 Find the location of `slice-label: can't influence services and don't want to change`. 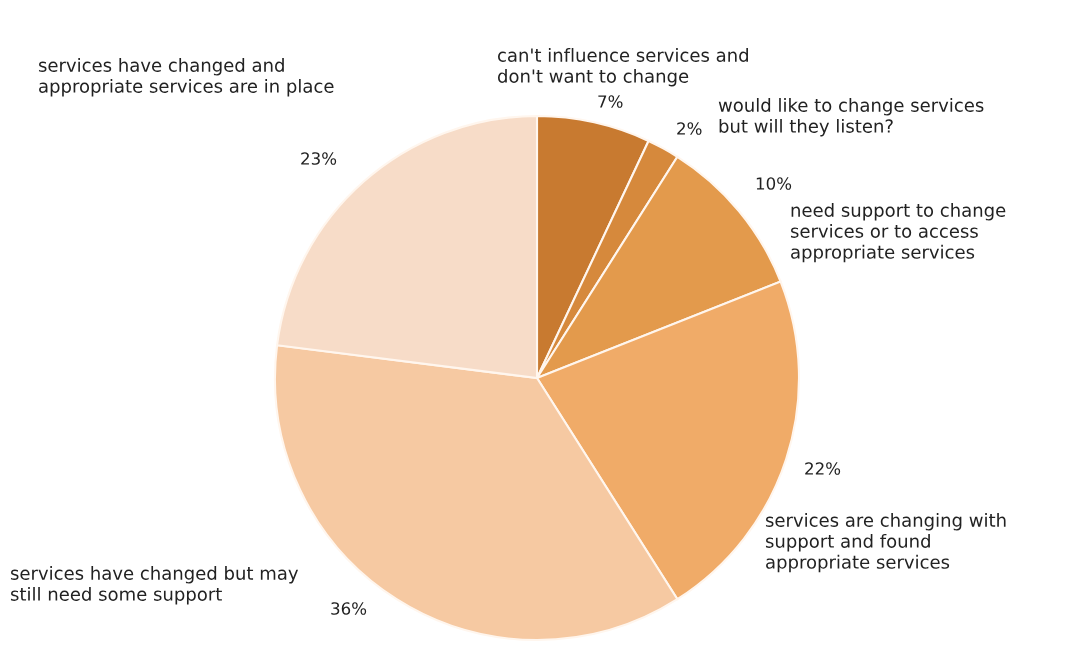

slice-label: can't influence services and don't want to change is located at coordinates (623, 67).